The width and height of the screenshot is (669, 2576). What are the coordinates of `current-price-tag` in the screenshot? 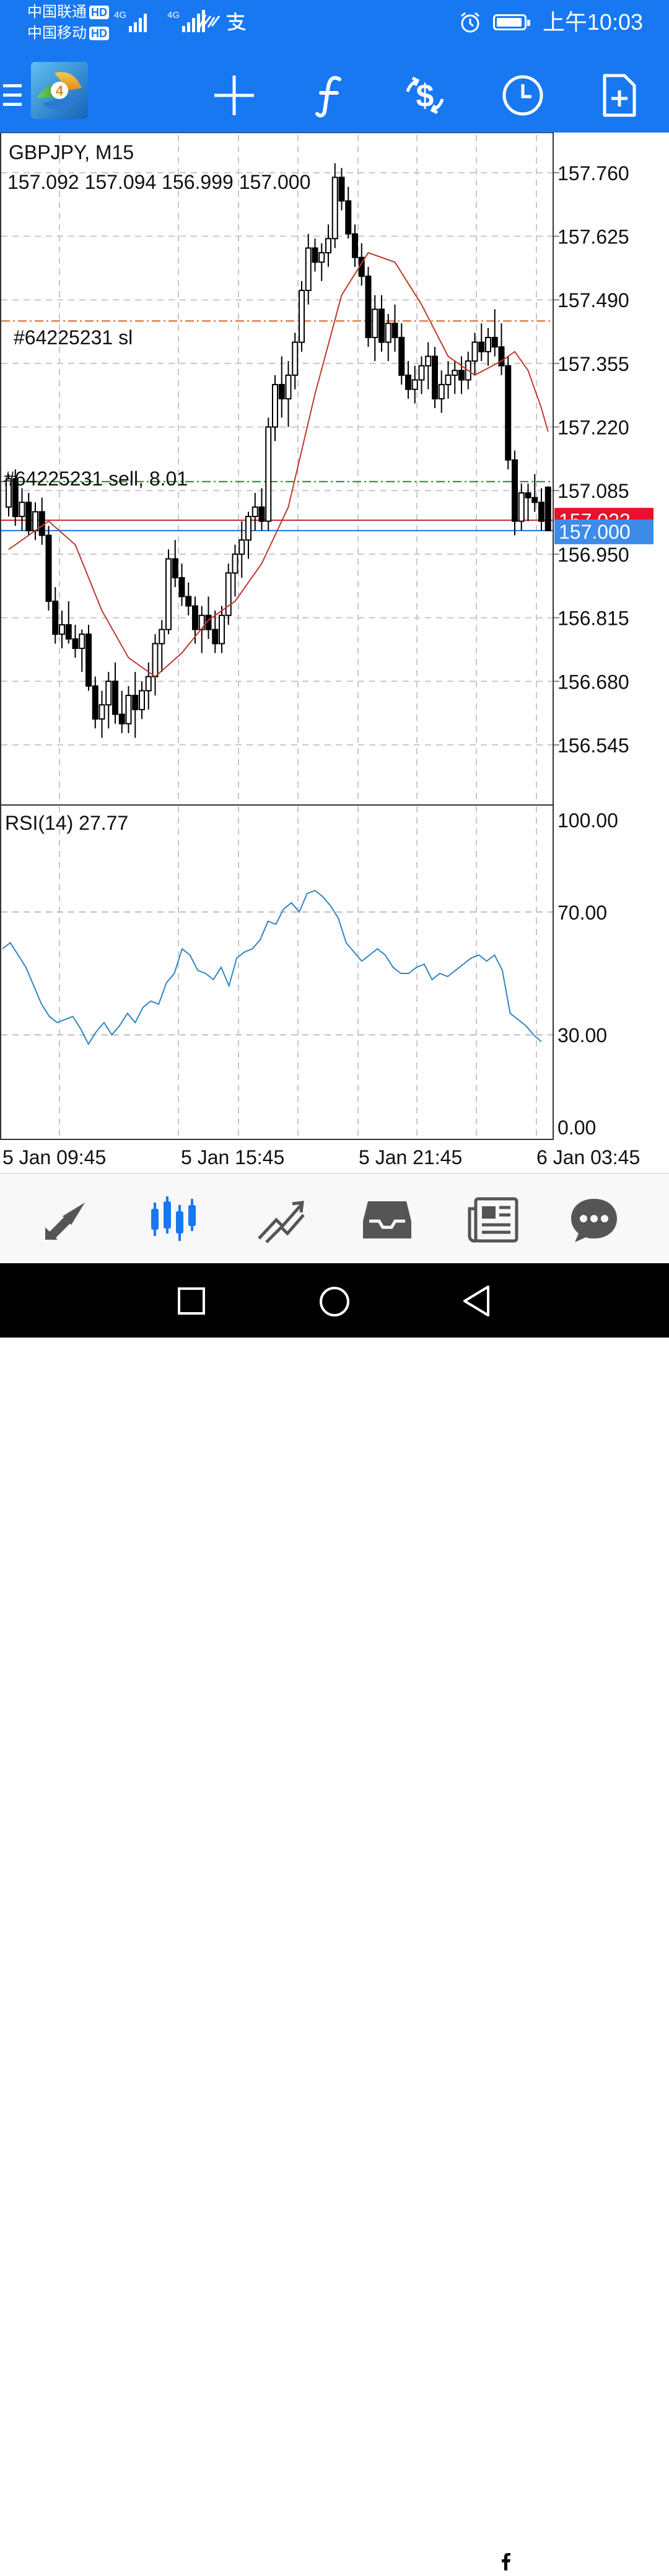 It's located at (604, 531).